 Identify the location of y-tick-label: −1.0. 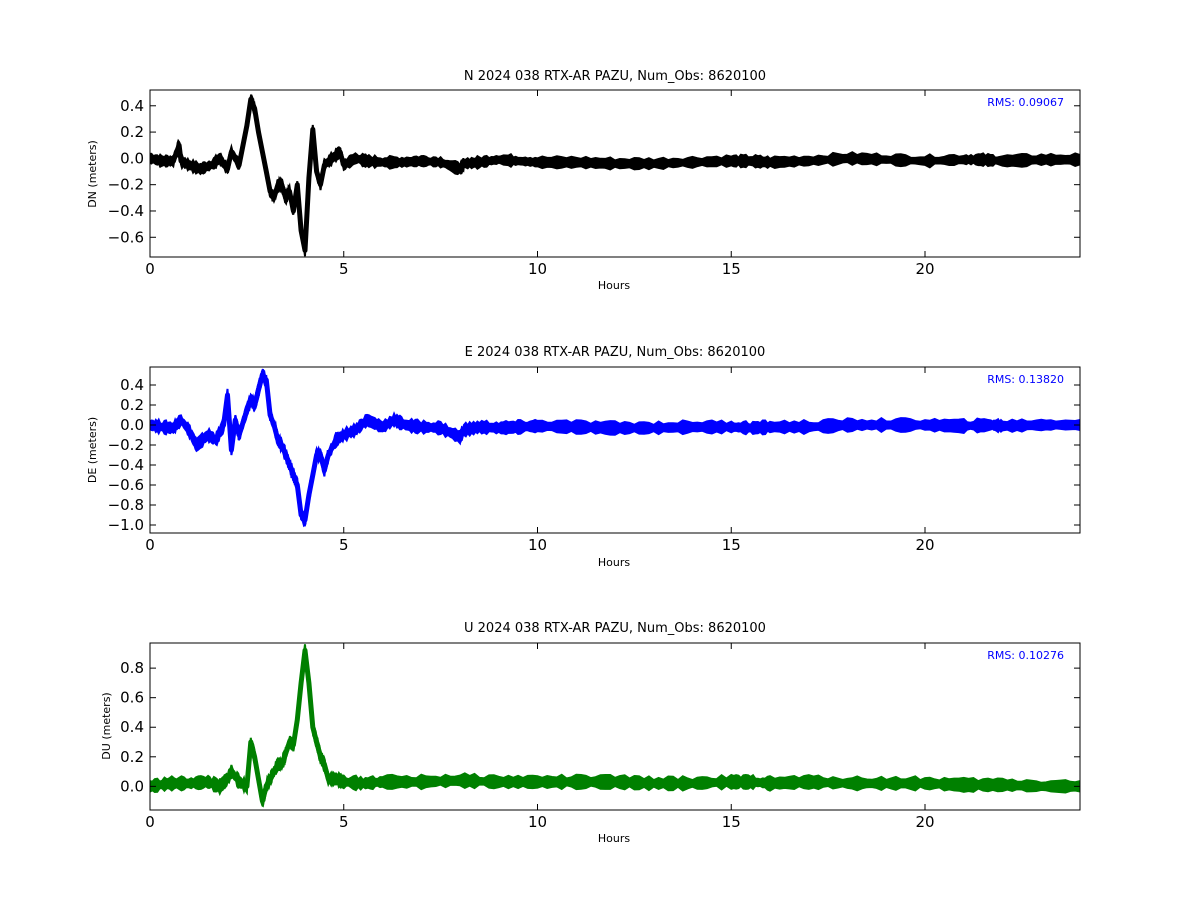
(126, 525).